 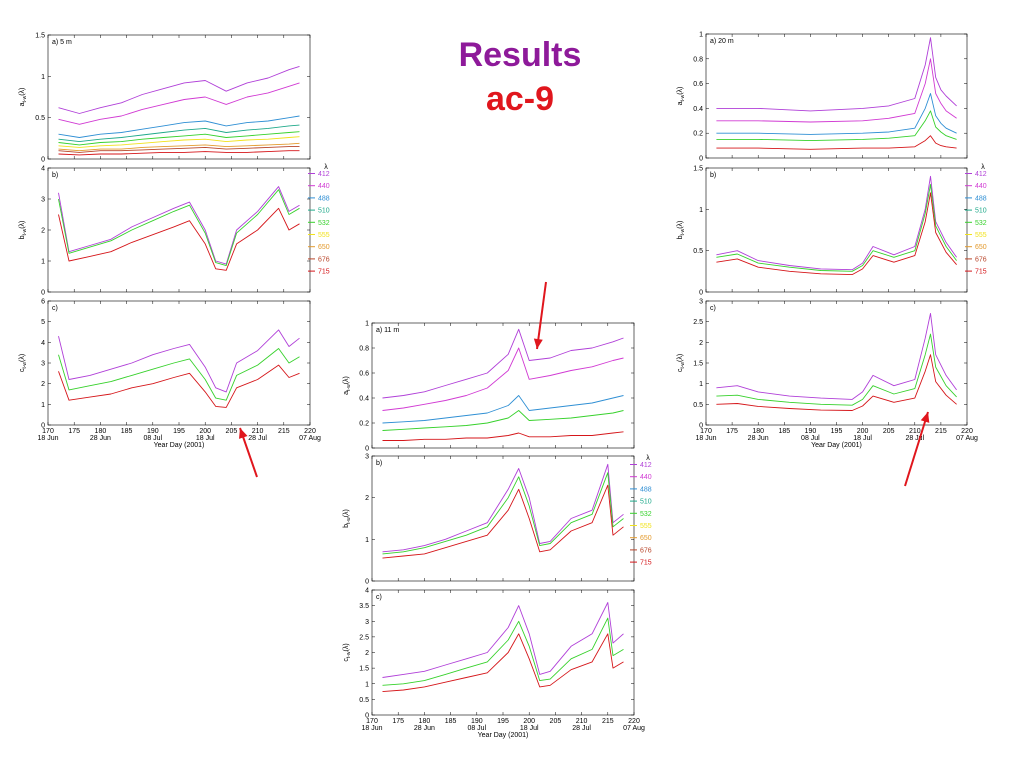 I want to click on x-tick-label: 205, so click(x=889, y=431).